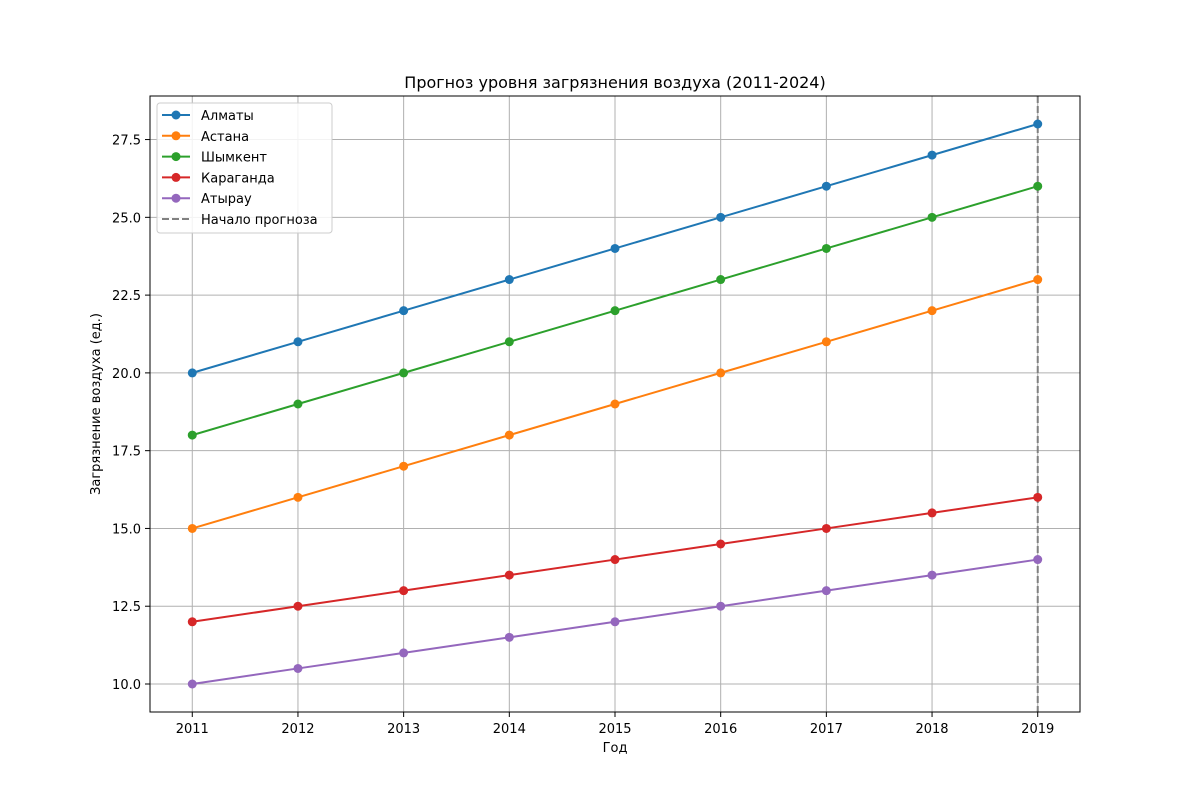  I want to click on legend-label: Астана, so click(225, 137).